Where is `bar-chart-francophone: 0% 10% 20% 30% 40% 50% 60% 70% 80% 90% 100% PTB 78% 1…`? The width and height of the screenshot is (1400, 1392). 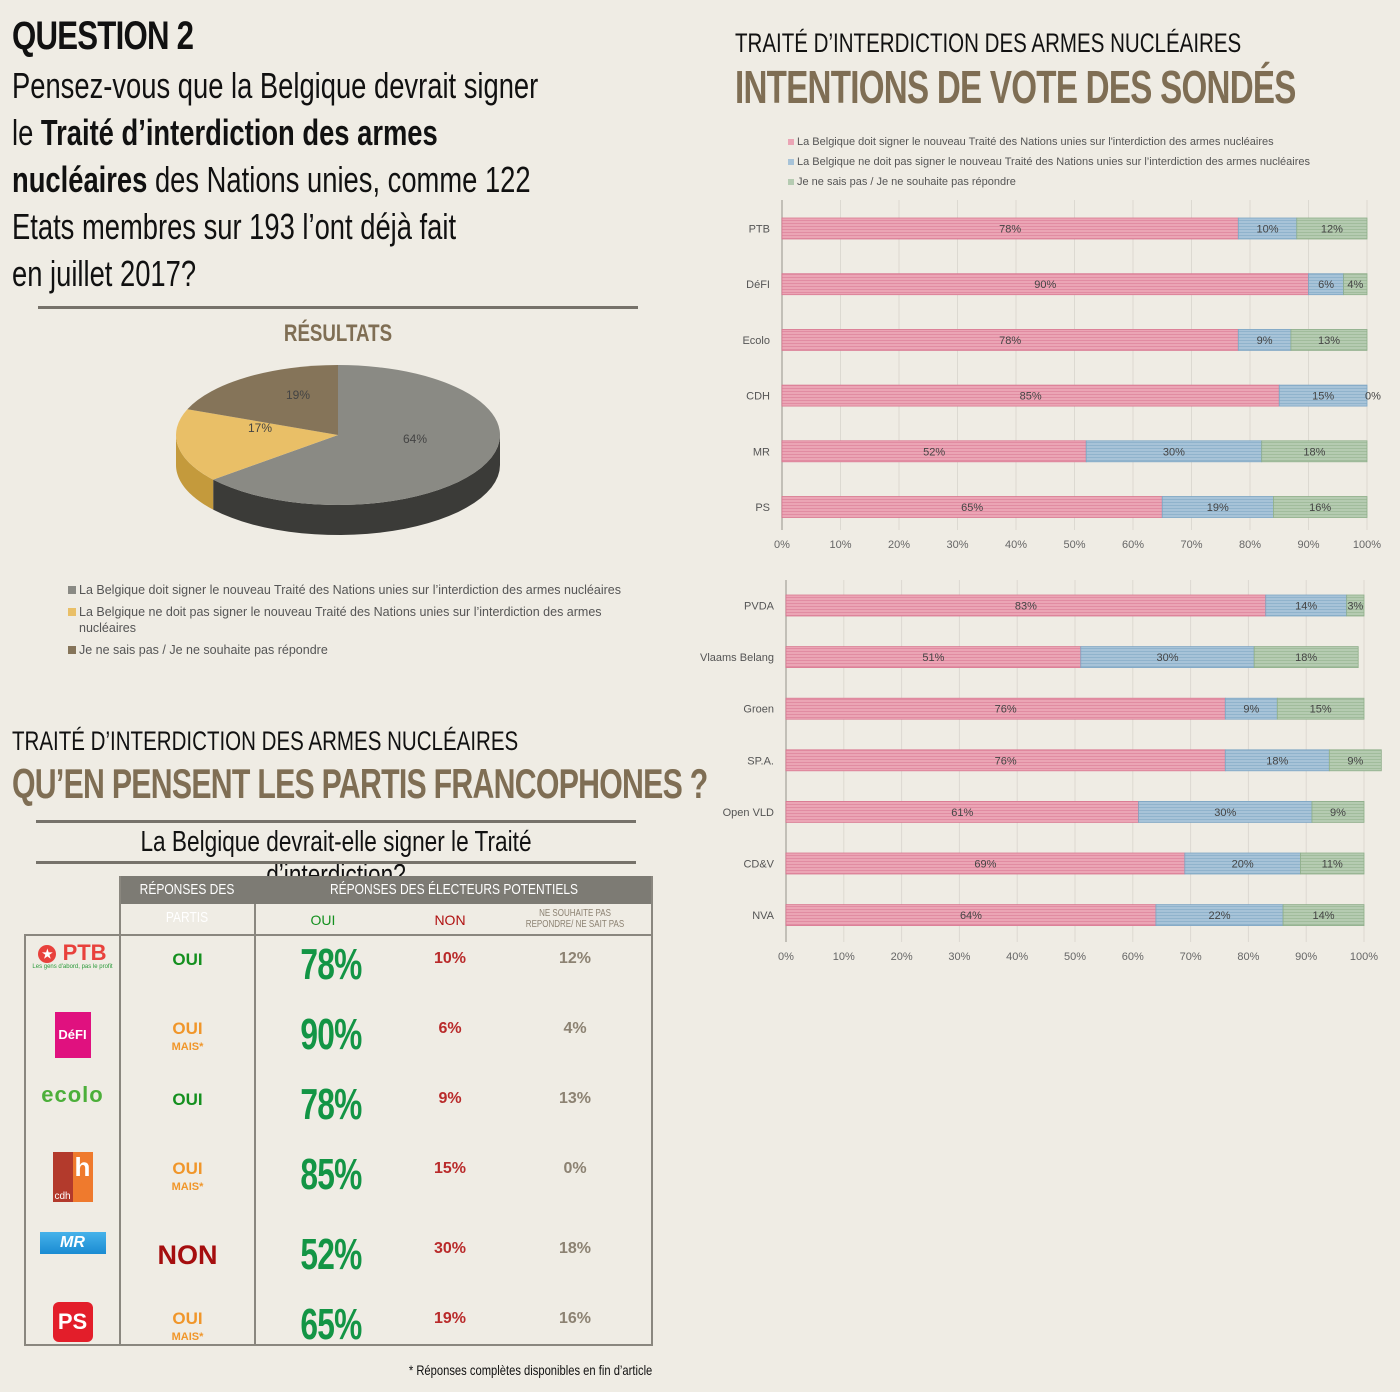 bar-chart-francophone: 0% 10% 20% 30% 40% 50% 60% 70% 80% 90% 100% PTB 78% 1… is located at coordinates (1061, 375).